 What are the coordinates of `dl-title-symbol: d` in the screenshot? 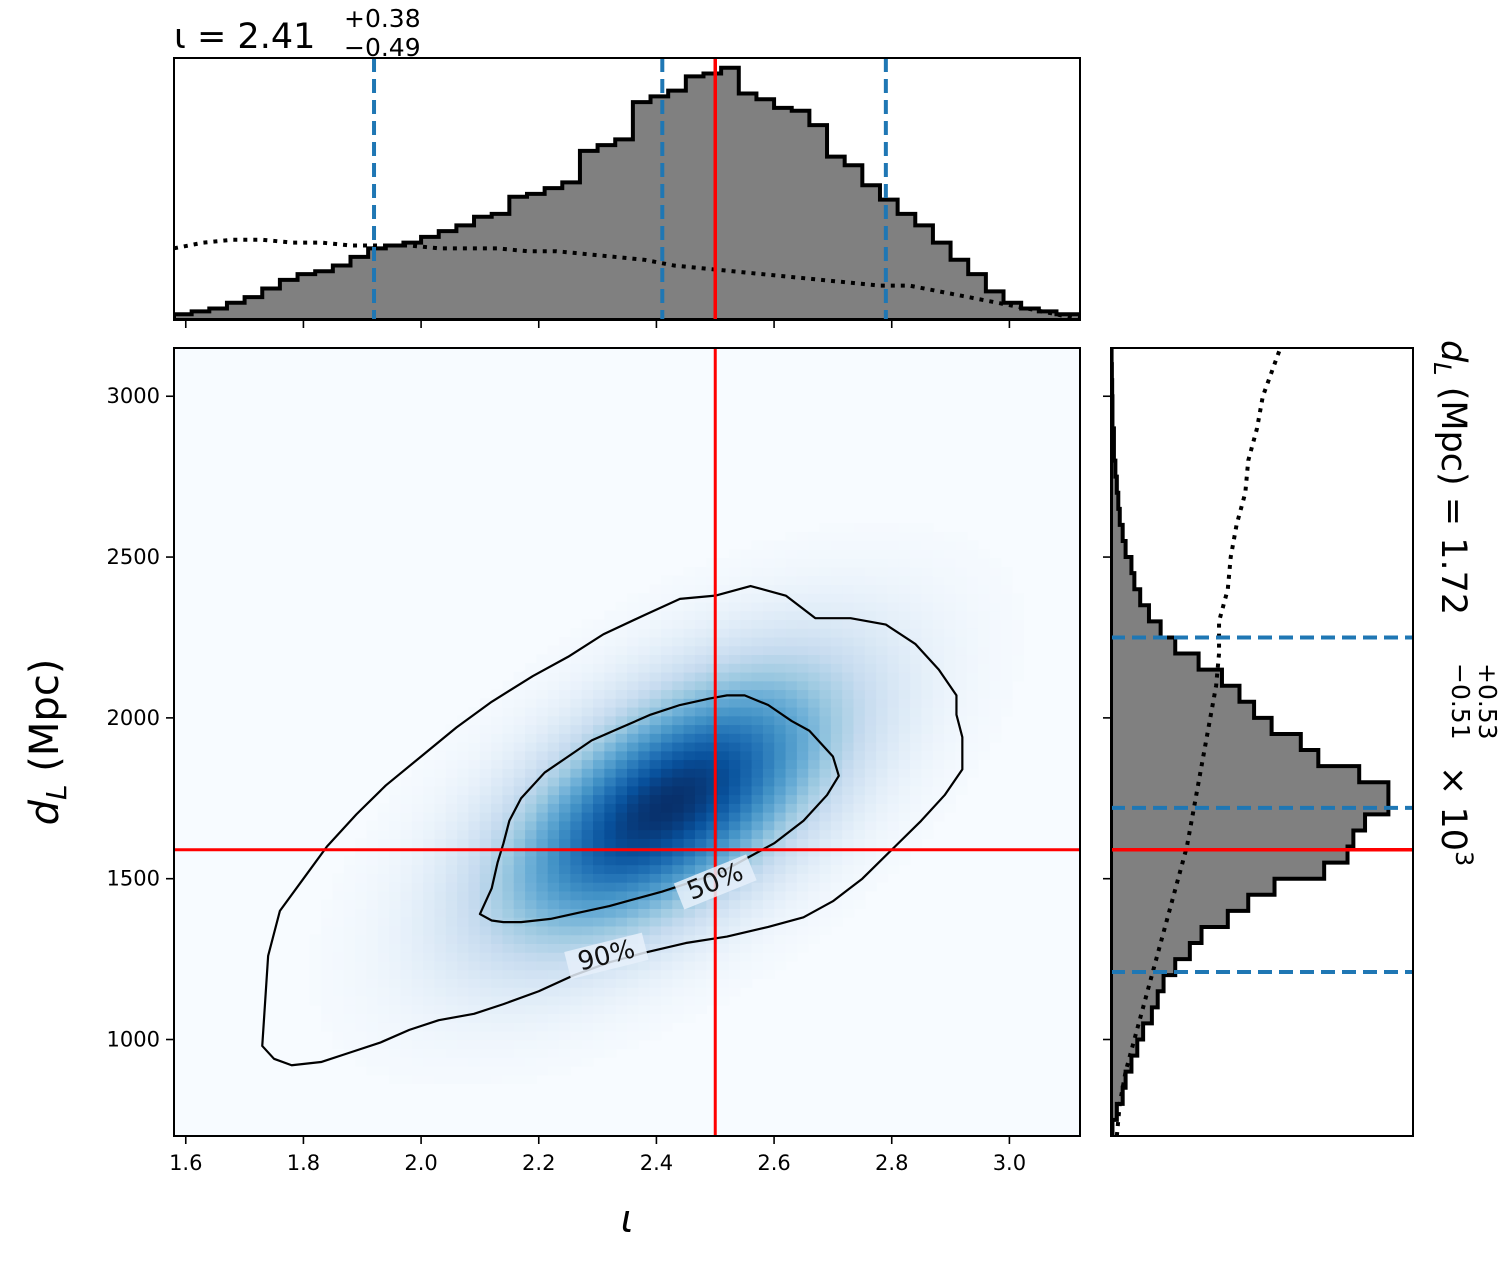 It's located at (1453, 351).